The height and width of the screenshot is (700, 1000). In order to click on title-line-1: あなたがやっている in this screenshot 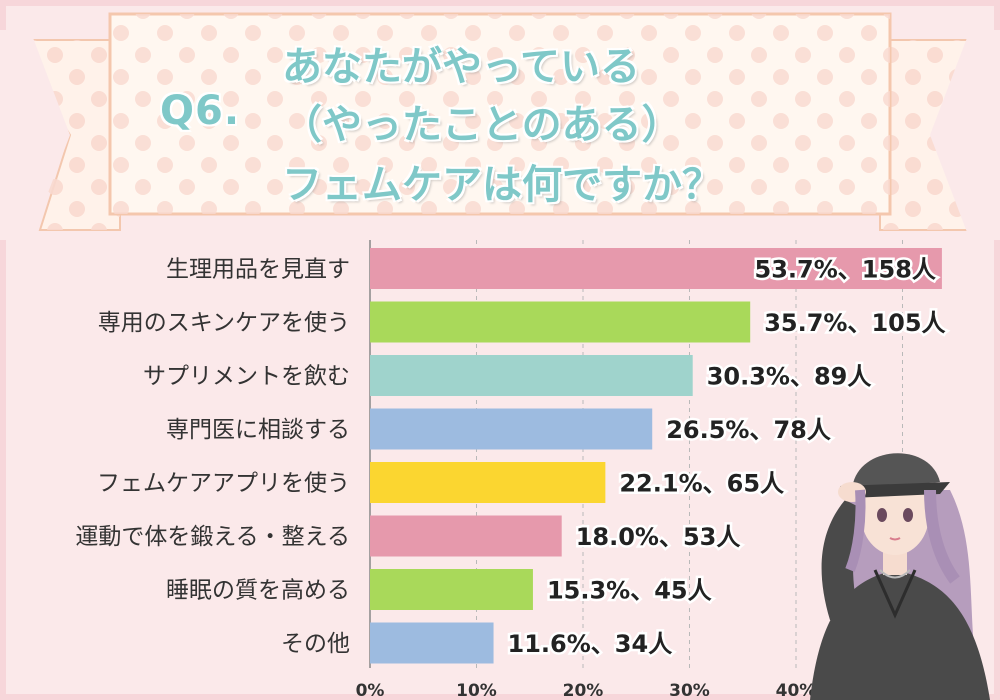, I will do `click(461, 67)`.